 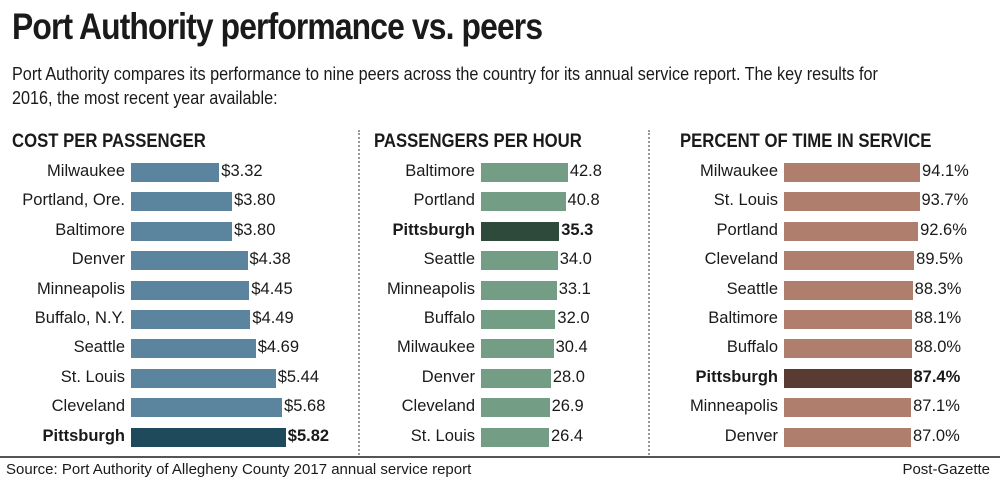 I want to click on value-label: 34.0, so click(x=575, y=259).